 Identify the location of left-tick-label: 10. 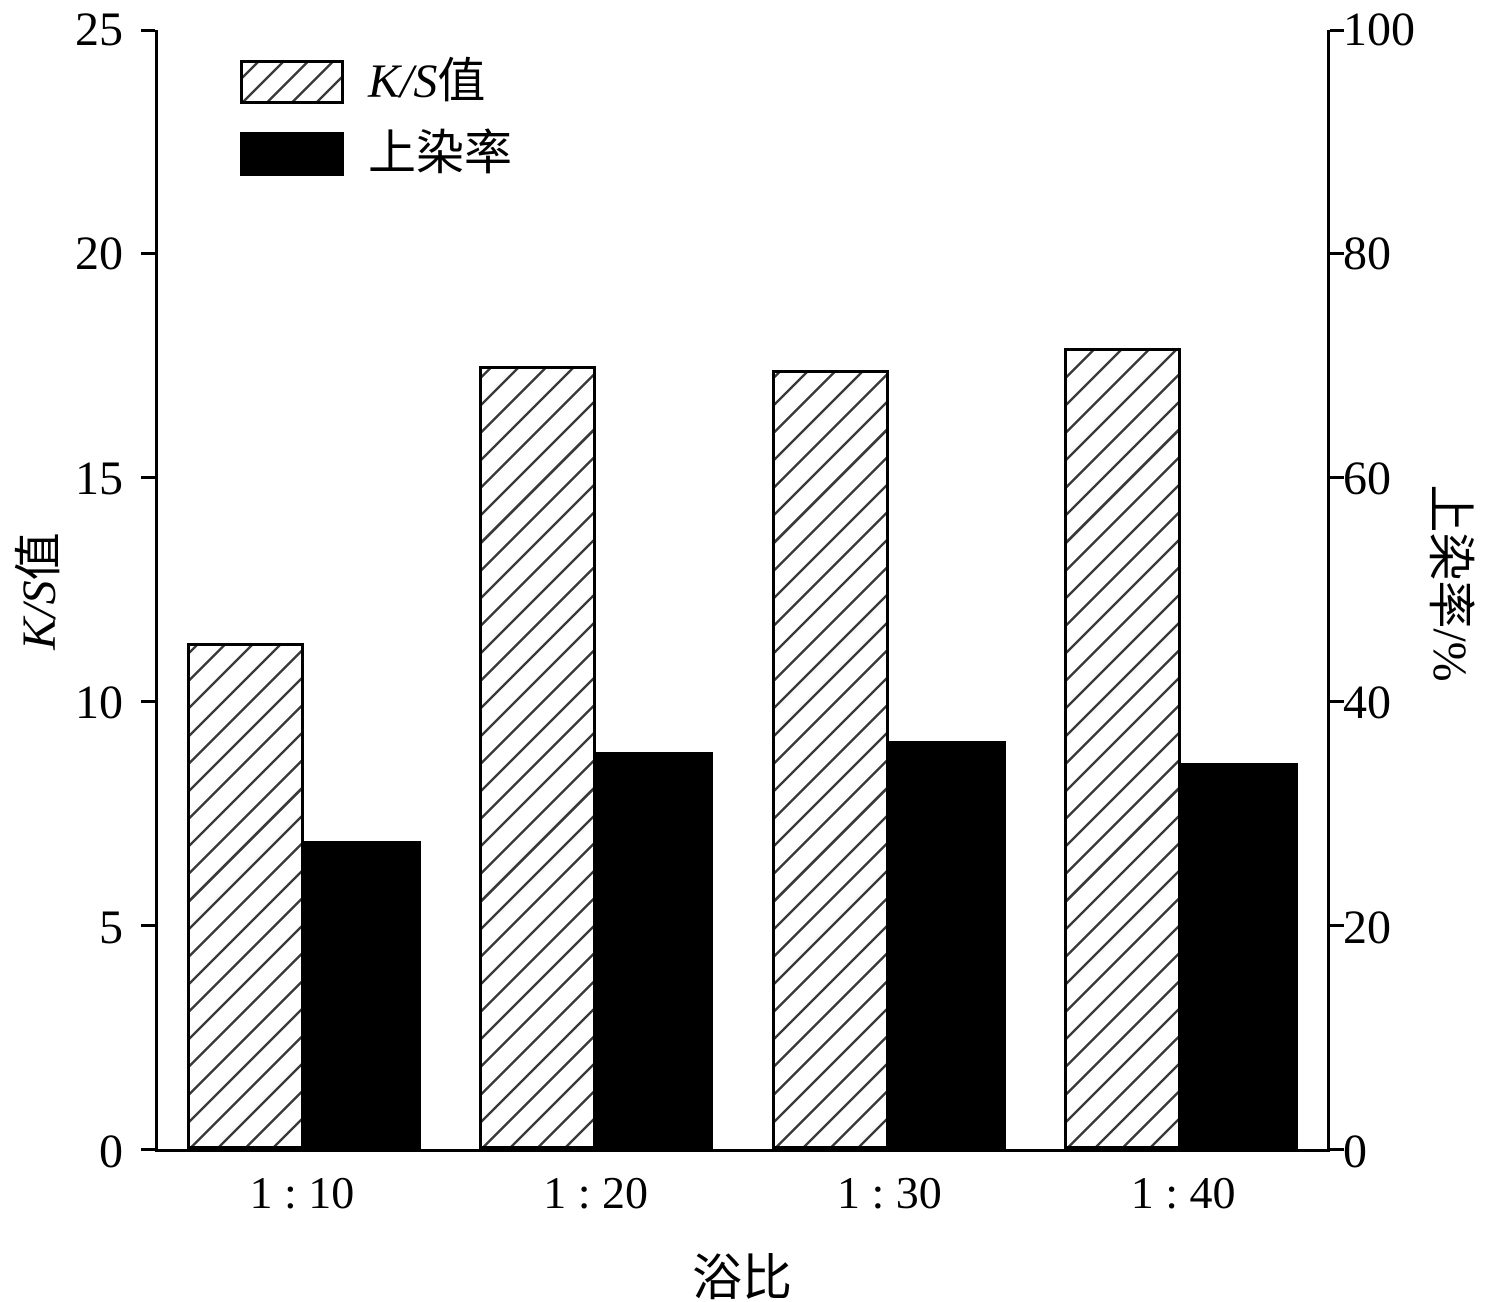
(99, 703).